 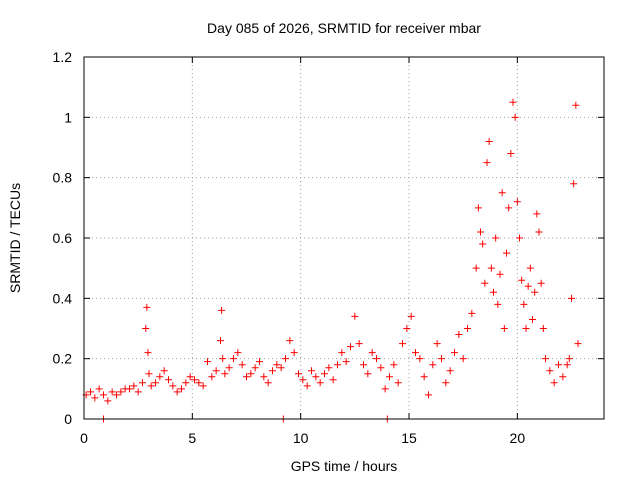 I want to click on x-tick-label: 20, so click(x=518, y=438).